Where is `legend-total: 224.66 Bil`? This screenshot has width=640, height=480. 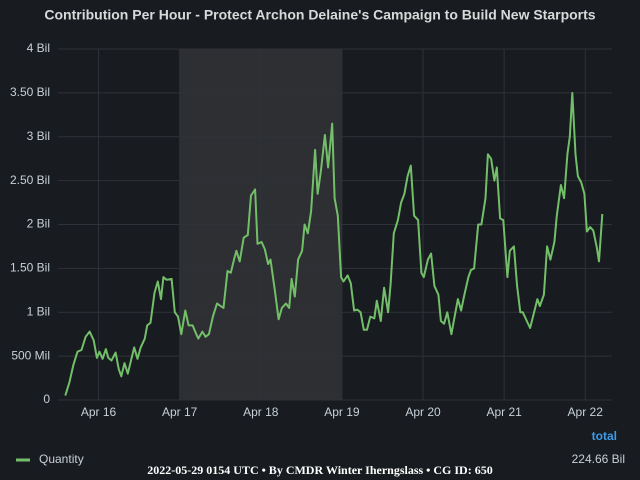 legend-total: 224.66 Bil is located at coordinates (598, 459).